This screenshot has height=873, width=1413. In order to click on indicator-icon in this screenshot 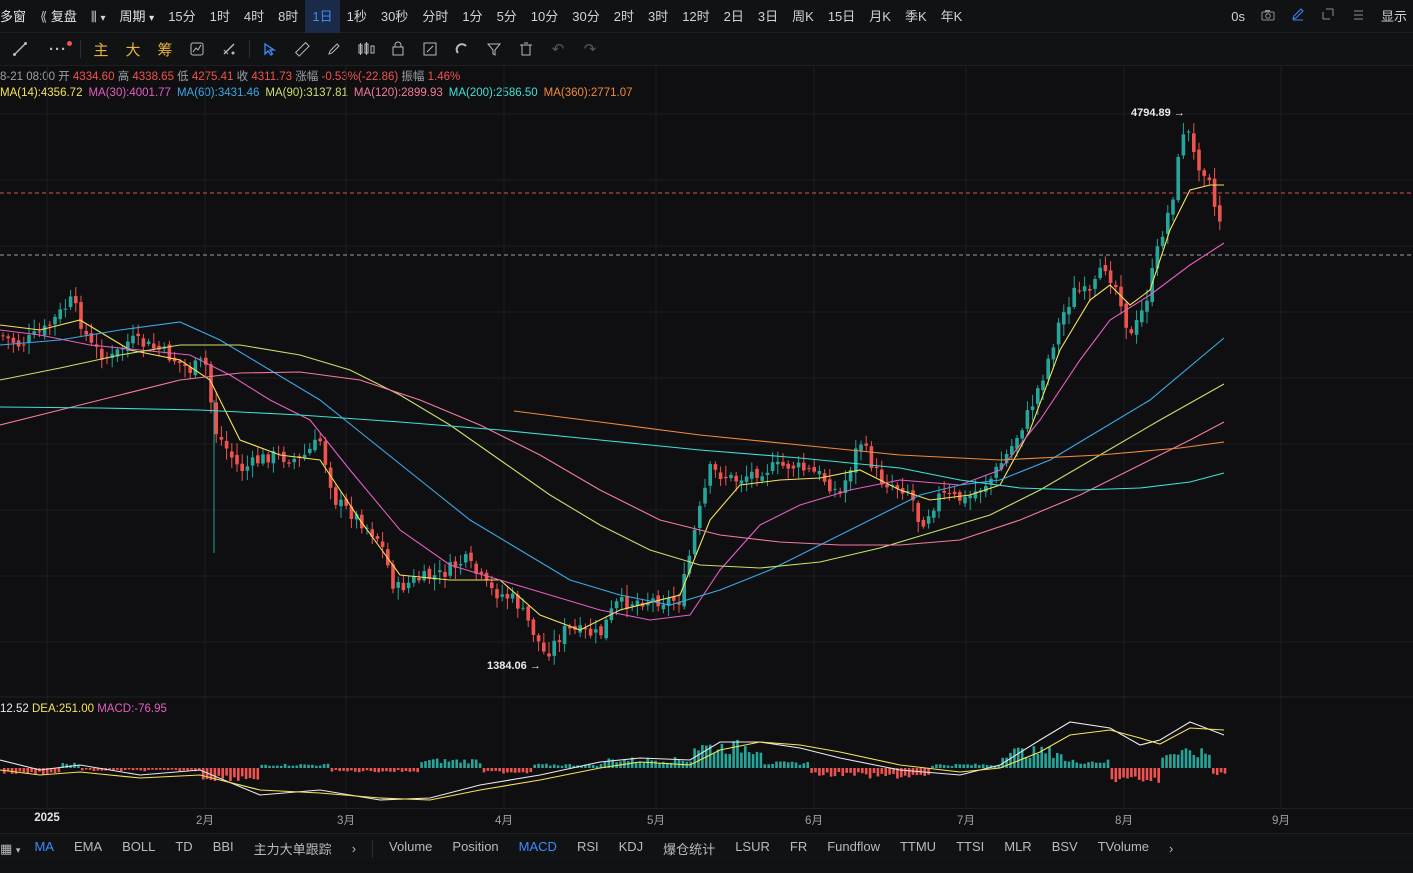, I will do `click(197, 49)`.